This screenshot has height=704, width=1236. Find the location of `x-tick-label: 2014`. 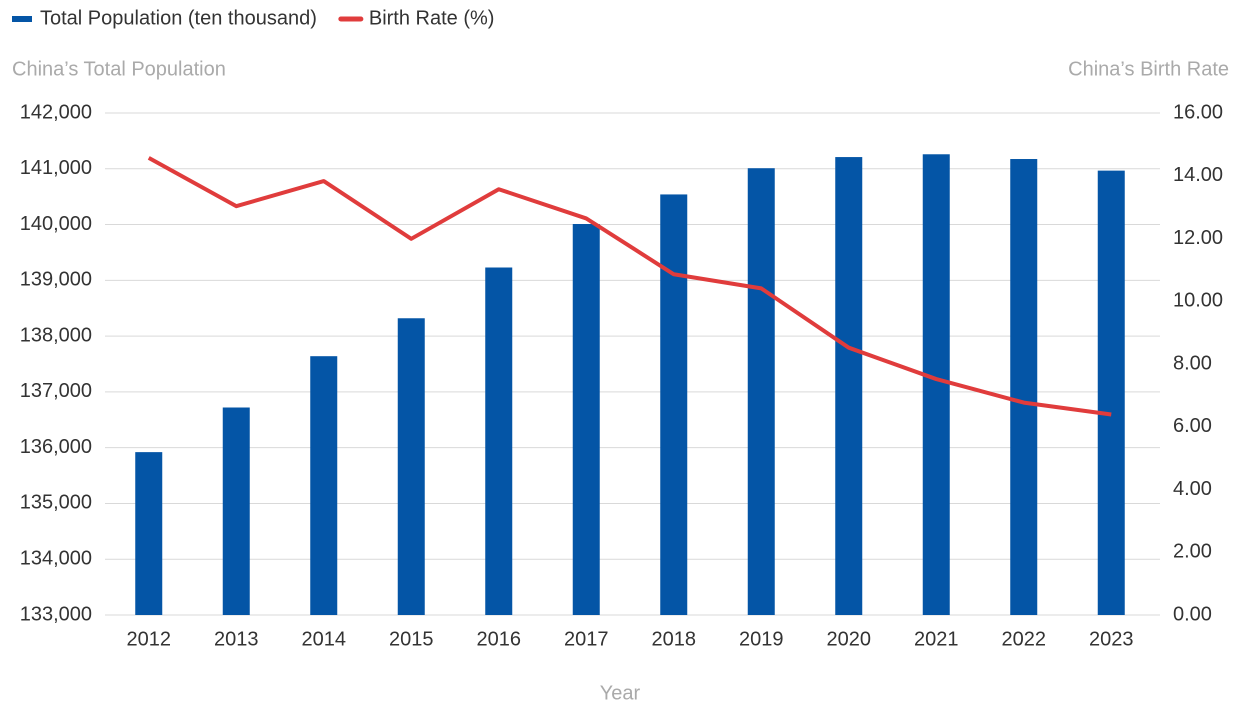

x-tick-label: 2014 is located at coordinates (324, 639).